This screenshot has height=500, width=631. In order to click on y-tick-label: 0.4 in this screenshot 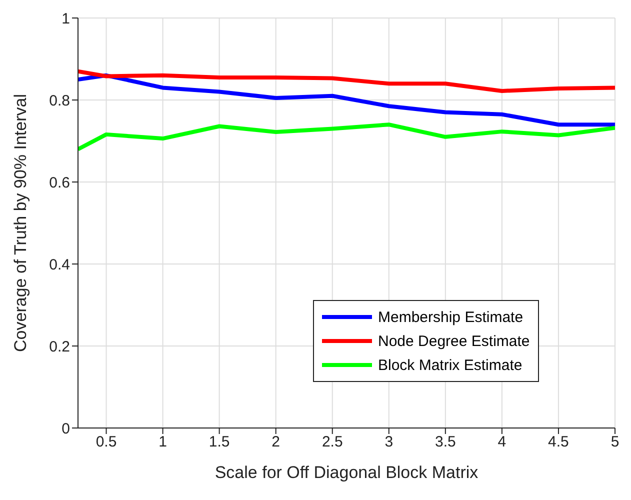, I will do `click(59, 265)`.